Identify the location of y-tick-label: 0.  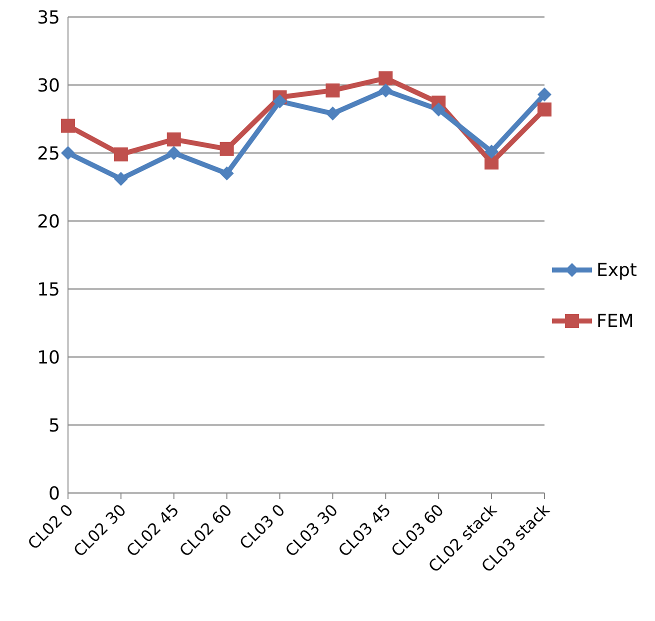
(54, 493).